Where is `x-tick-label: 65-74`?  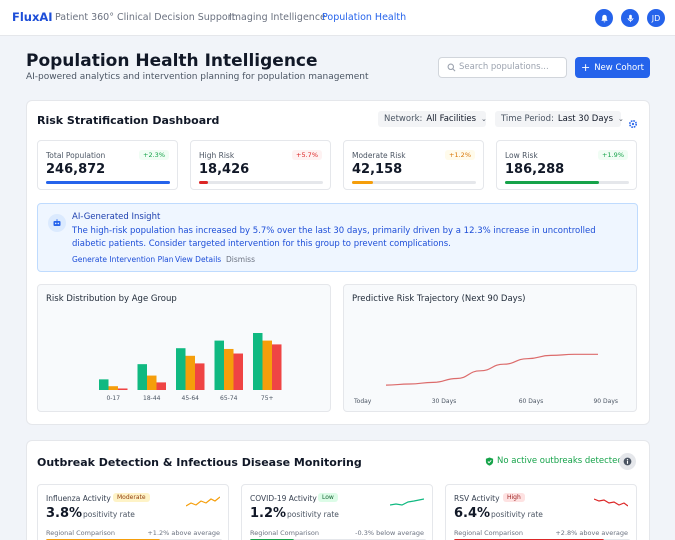 x-tick-label: 65-74 is located at coordinates (229, 398).